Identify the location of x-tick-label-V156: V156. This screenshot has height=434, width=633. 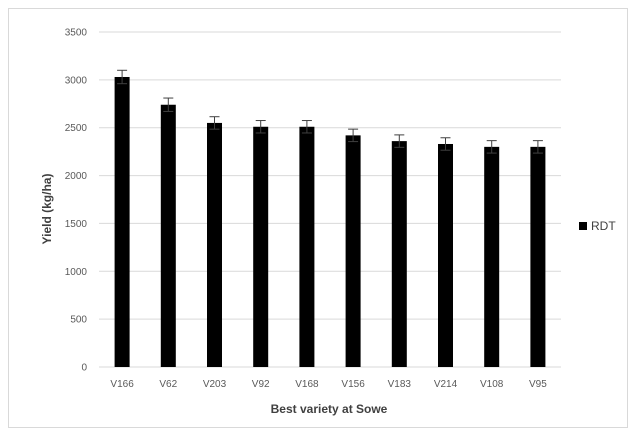
(353, 384).